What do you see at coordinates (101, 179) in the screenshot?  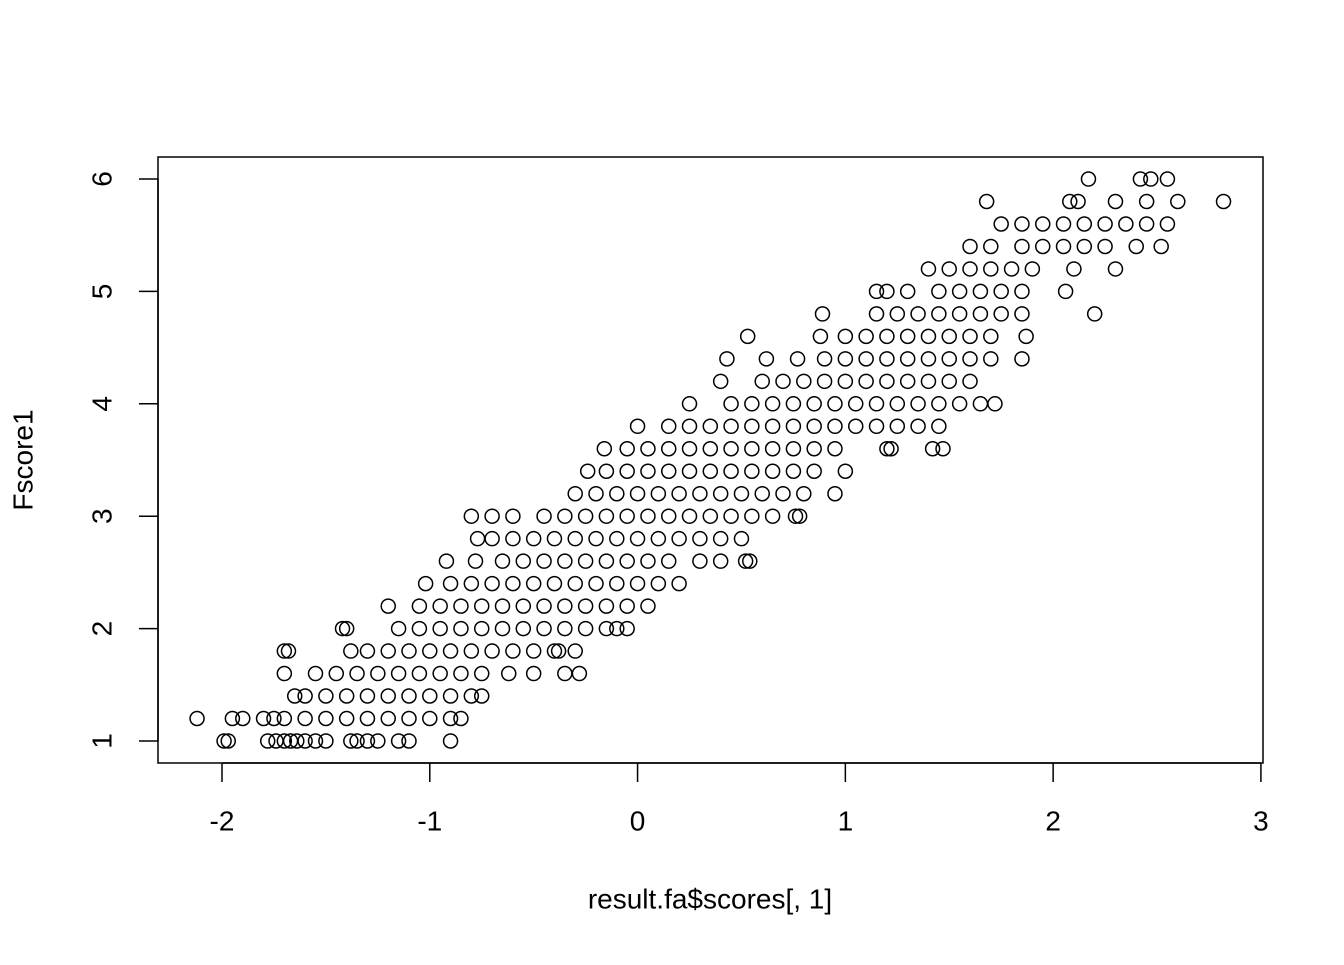 I see `y-tick-label: 6` at bounding box center [101, 179].